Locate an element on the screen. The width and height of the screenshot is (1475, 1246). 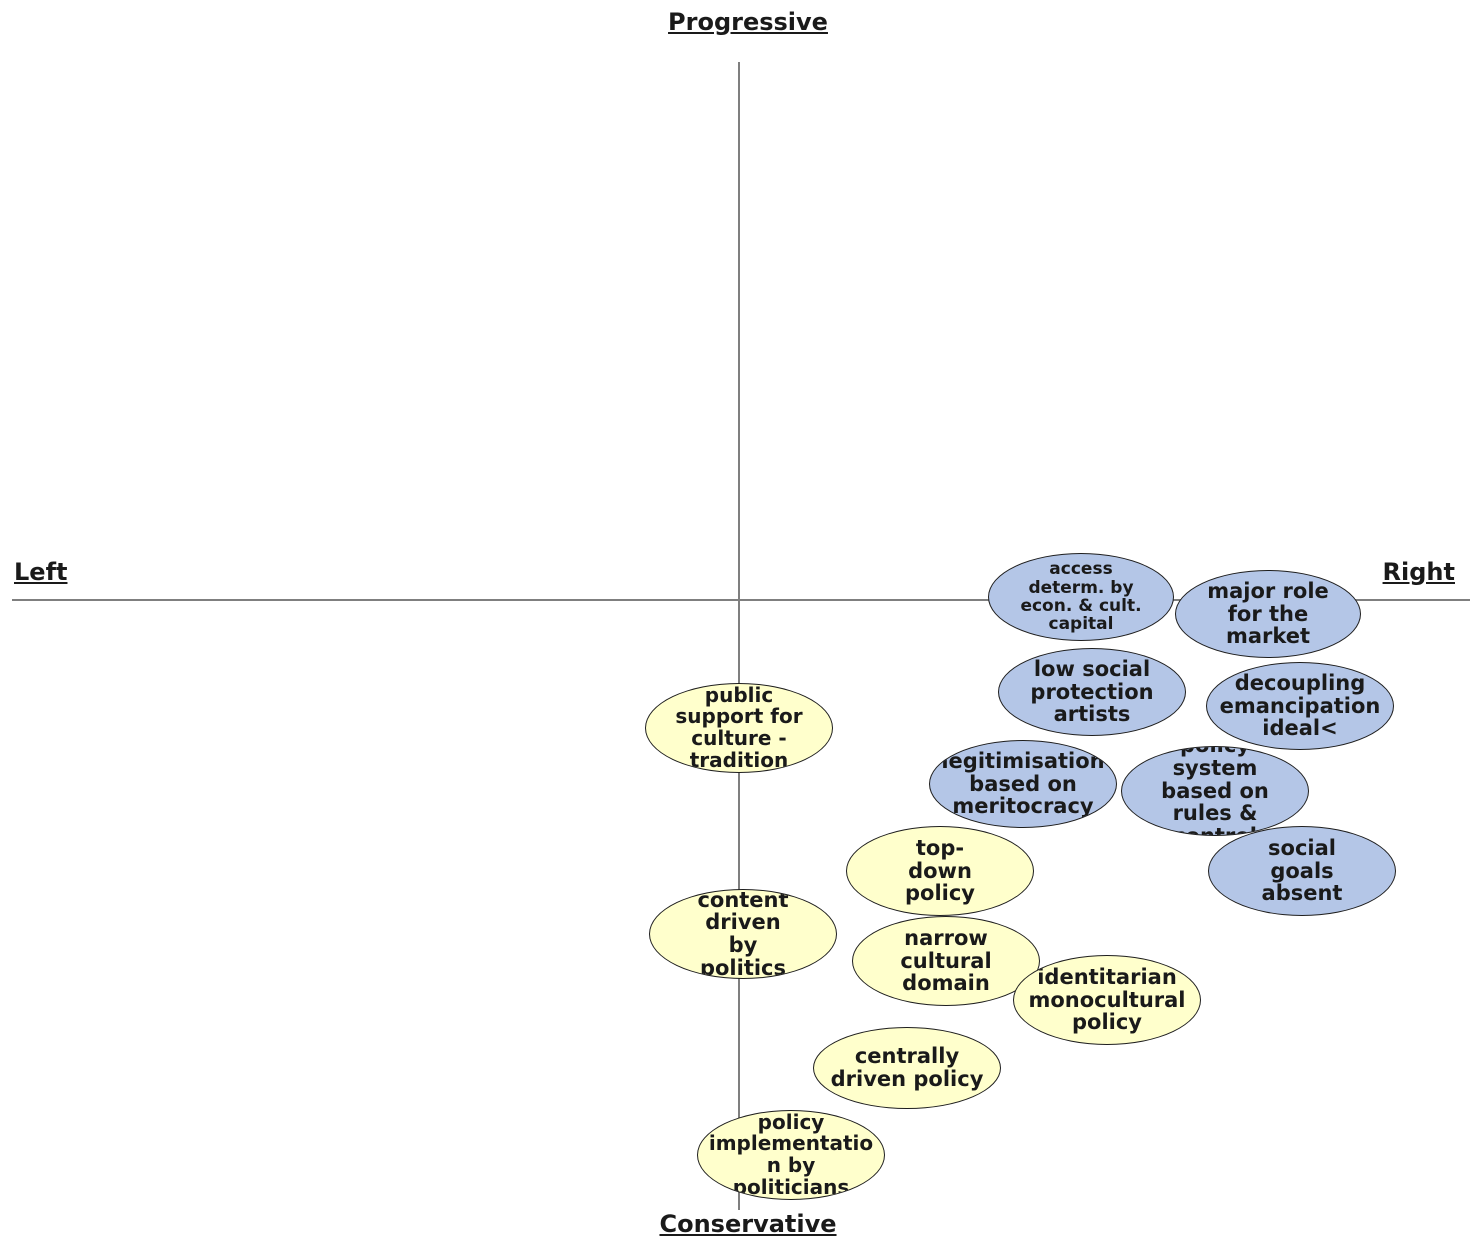
axis-label-conservative: Conservative is located at coordinates (748, 1224).